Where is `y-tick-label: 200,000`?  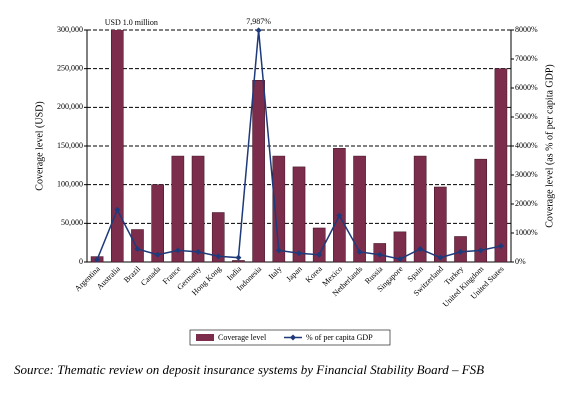
y-tick-label: 200,000 is located at coordinates (70, 106).